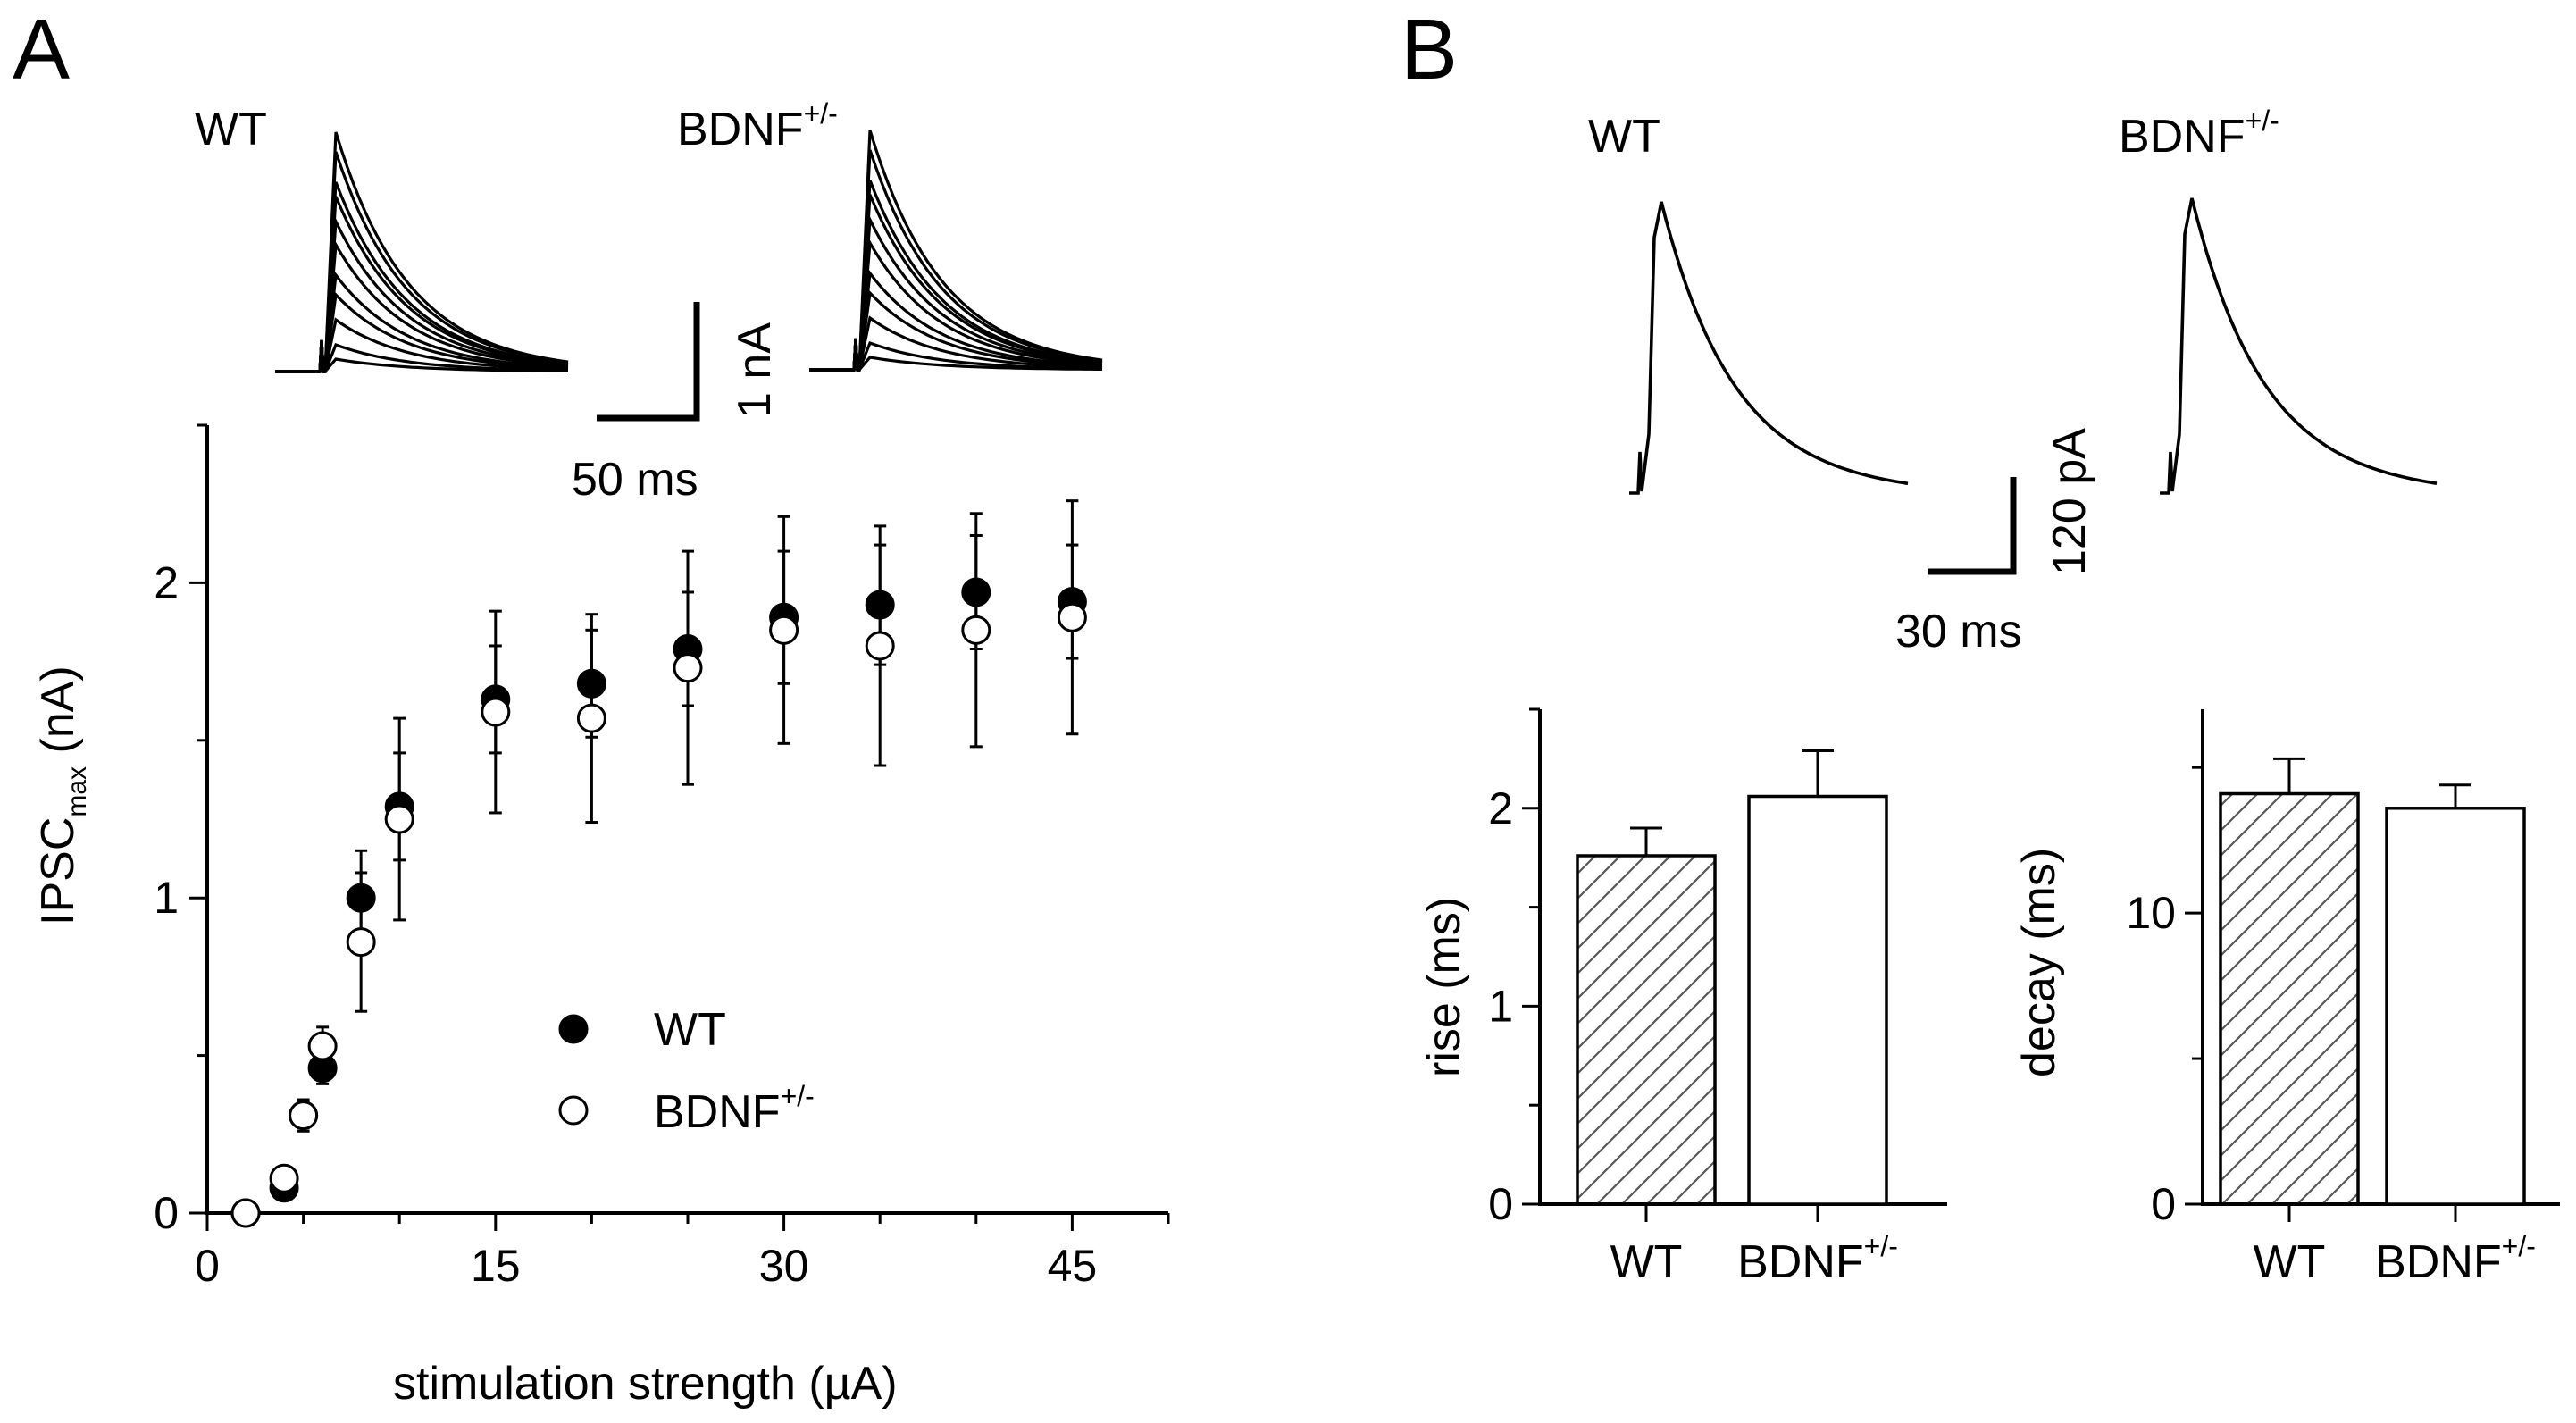 The width and height of the screenshot is (2576, 1423). I want to click on scale-bar-a-y-label: 1 nA, so click(755, 370).